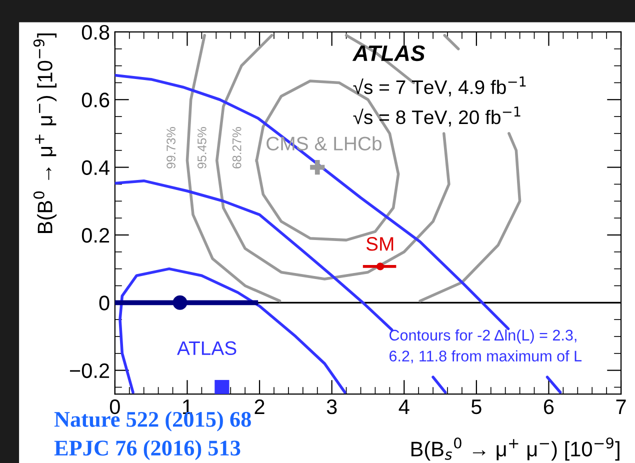 This screenshot has width=635, height=463. I want to click on text: B(B$^{0}$ → μ$^{+}$ μ$^{−}$) [10$^{−9}$], so click(45, 133).